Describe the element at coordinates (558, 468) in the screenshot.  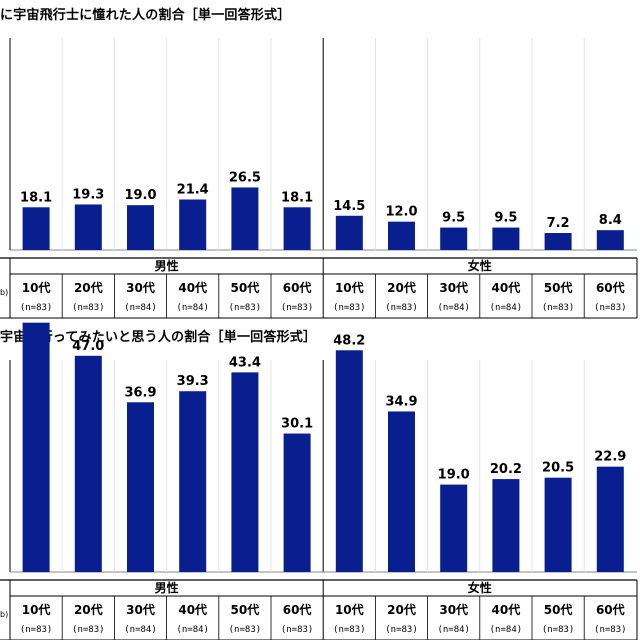
I see `data-label: 20.5` at that location.